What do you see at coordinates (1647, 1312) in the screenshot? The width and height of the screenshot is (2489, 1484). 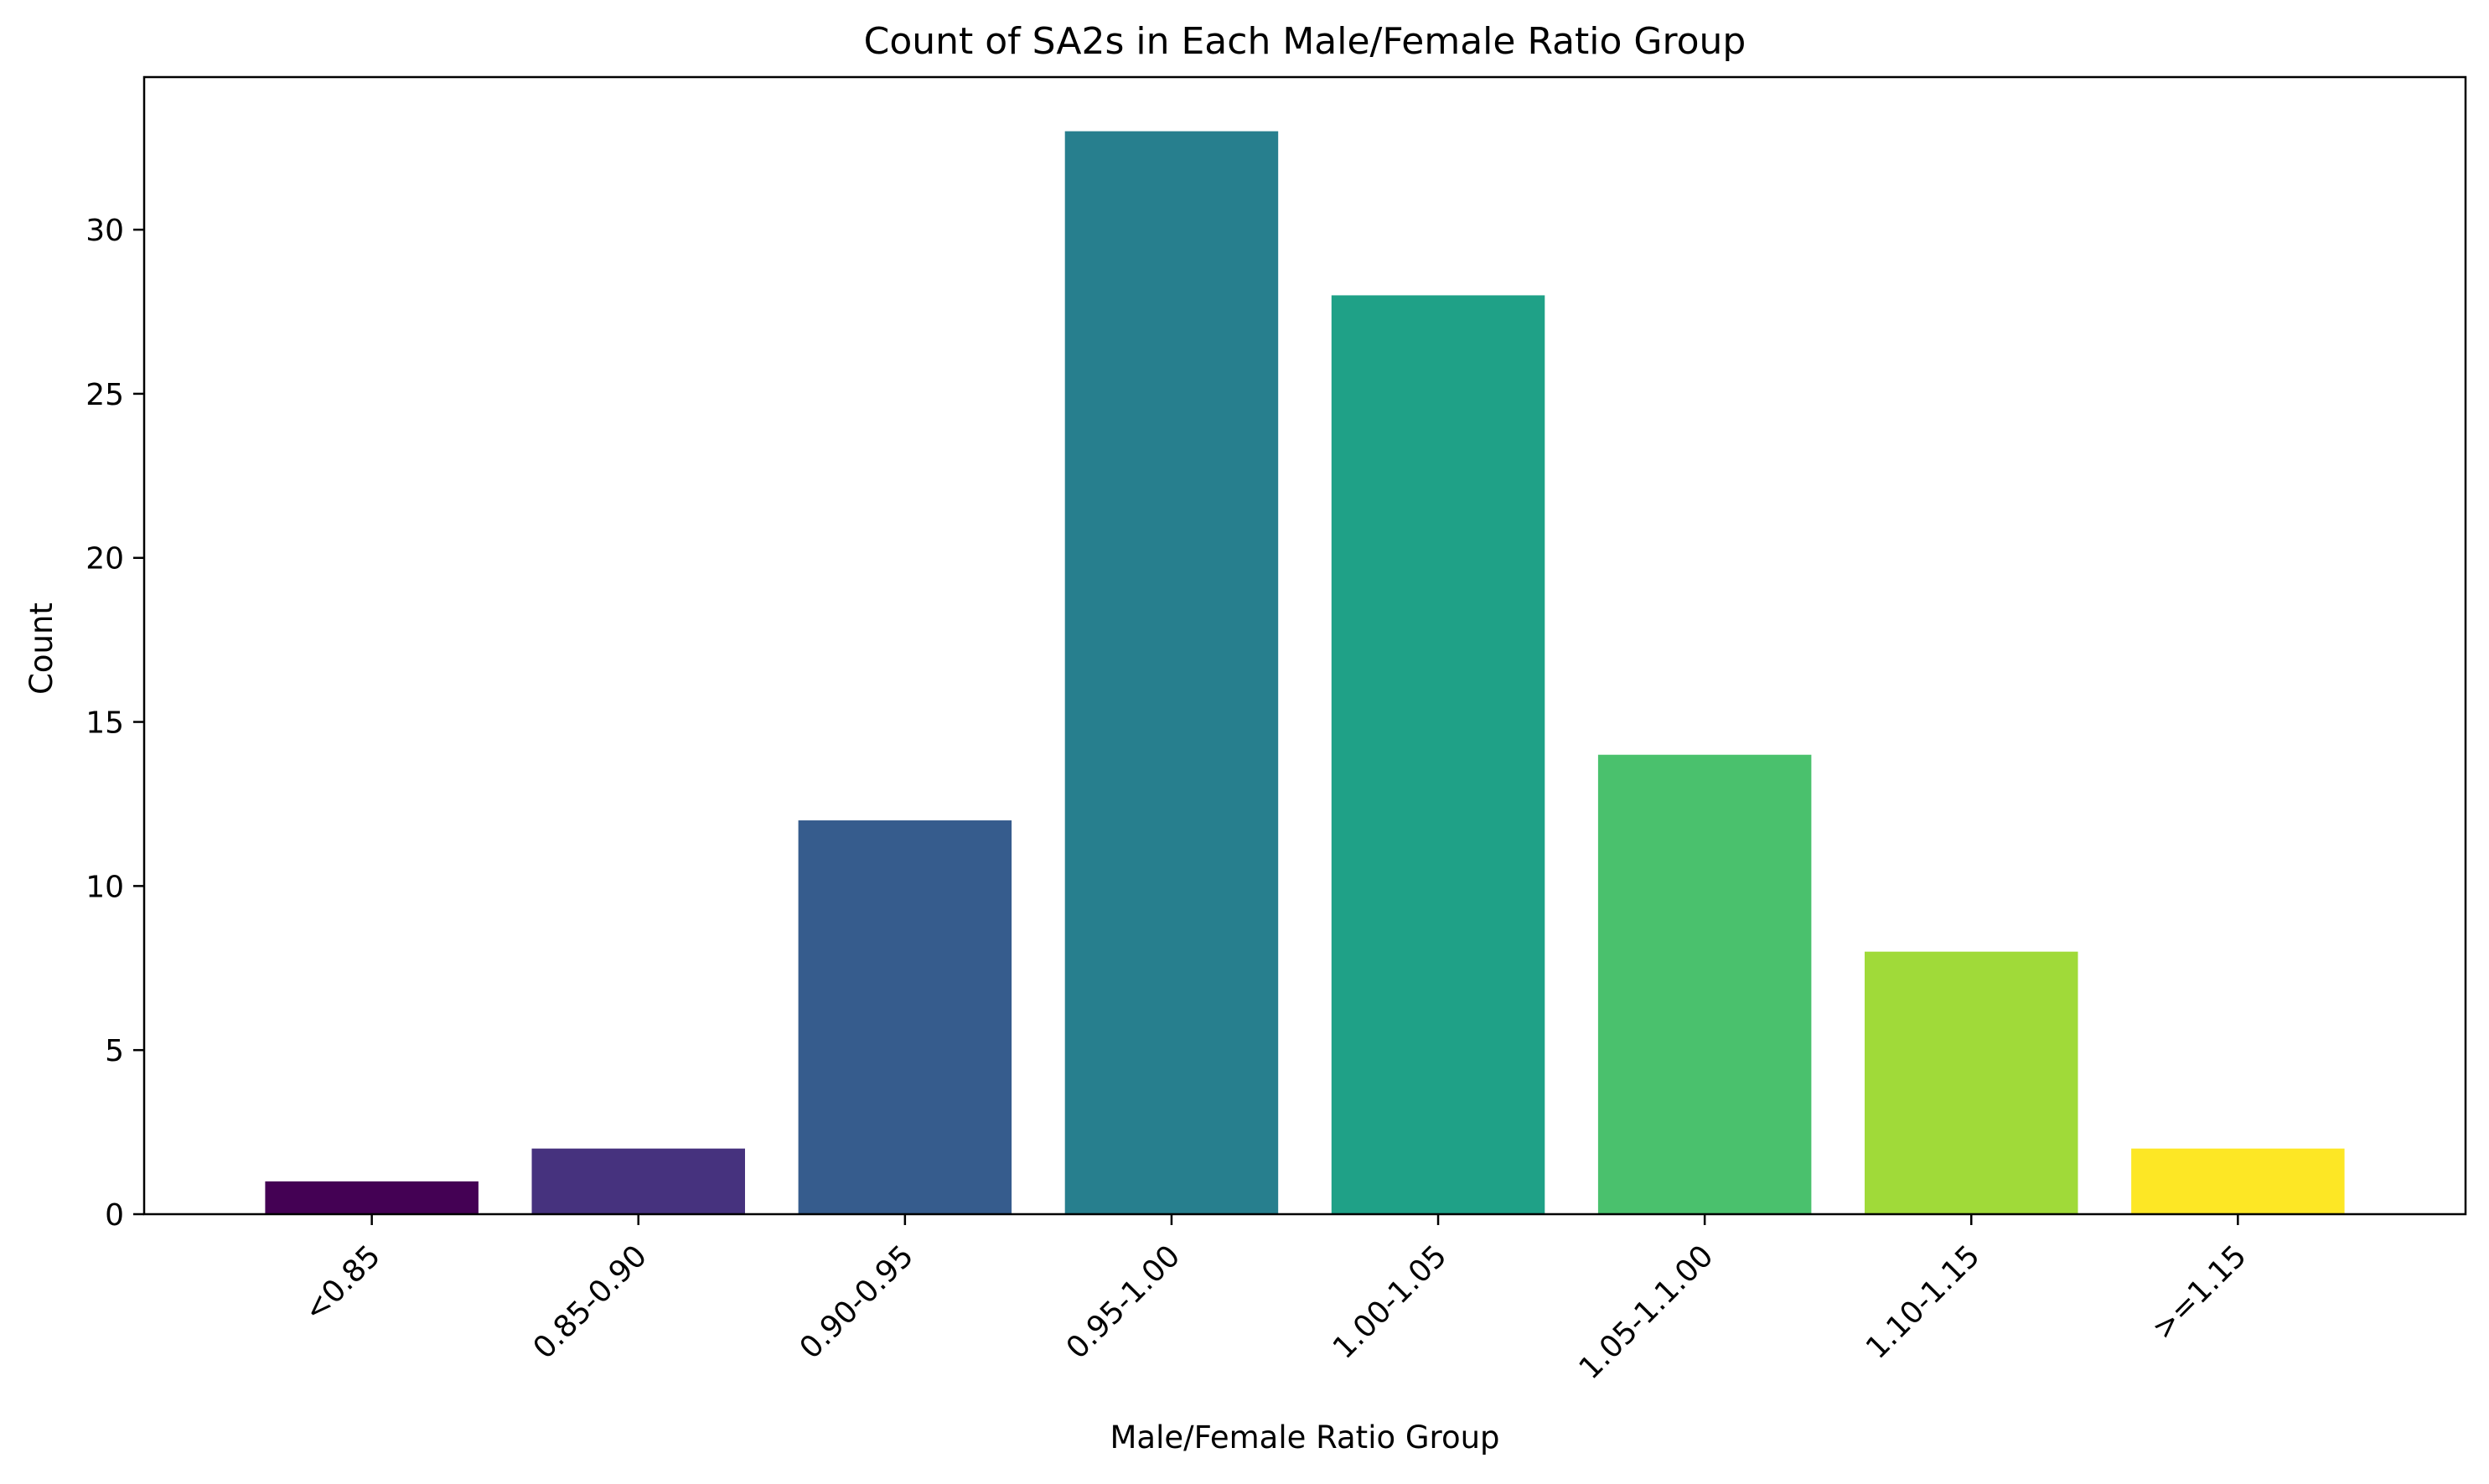 I see `x-tick-label: 1.05-1.1.00` at bounding box center [1647, 1312].